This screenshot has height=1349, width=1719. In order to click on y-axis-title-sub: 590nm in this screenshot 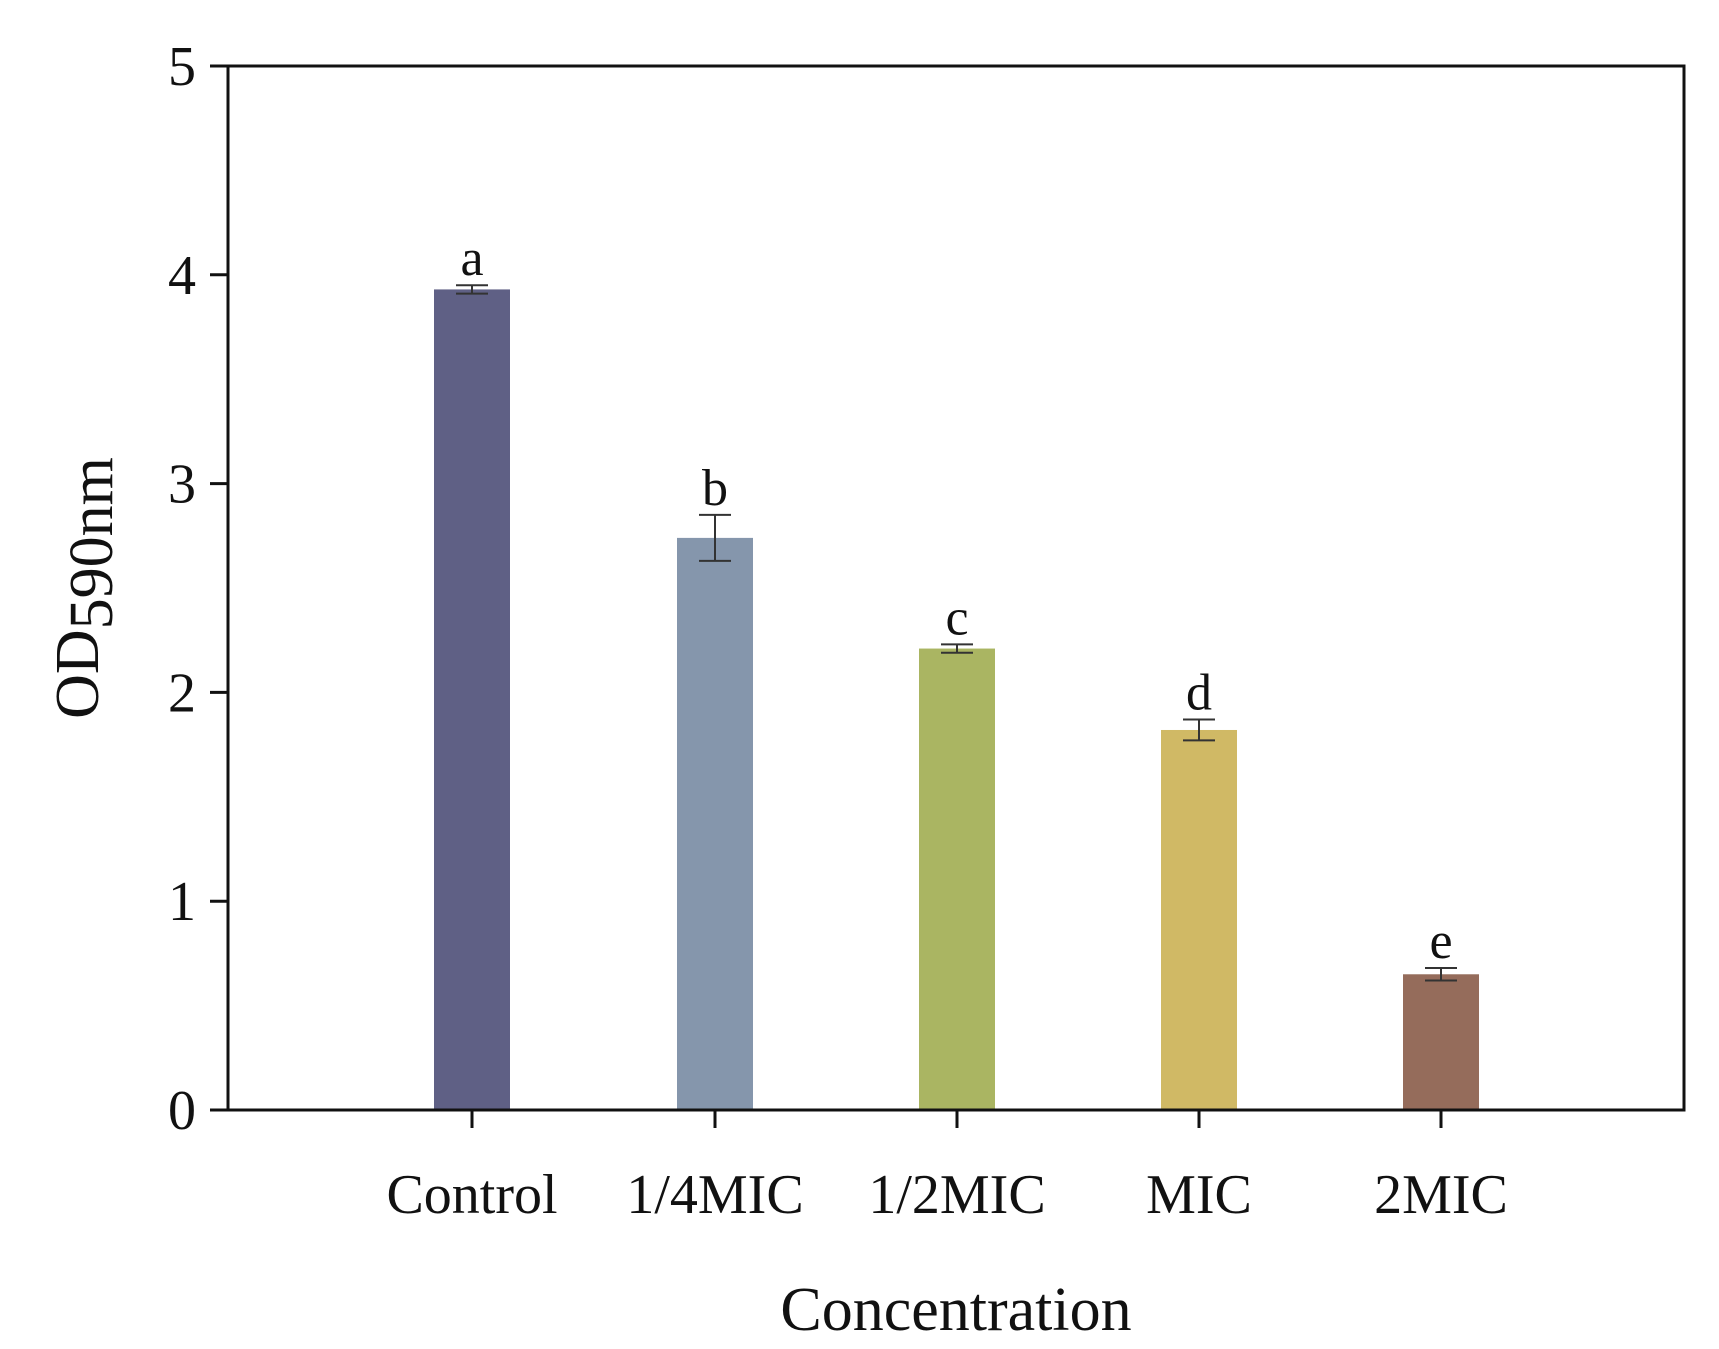, I will do `click(92, 543)`.